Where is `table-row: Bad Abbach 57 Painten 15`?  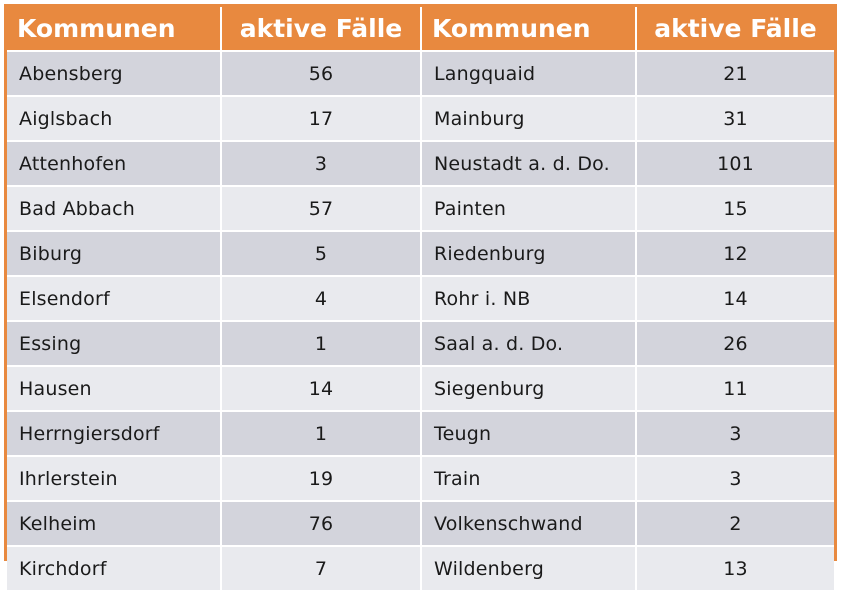
table-row: Bad Abbach 57 Painten 15 is located at coordinates (420, 208).